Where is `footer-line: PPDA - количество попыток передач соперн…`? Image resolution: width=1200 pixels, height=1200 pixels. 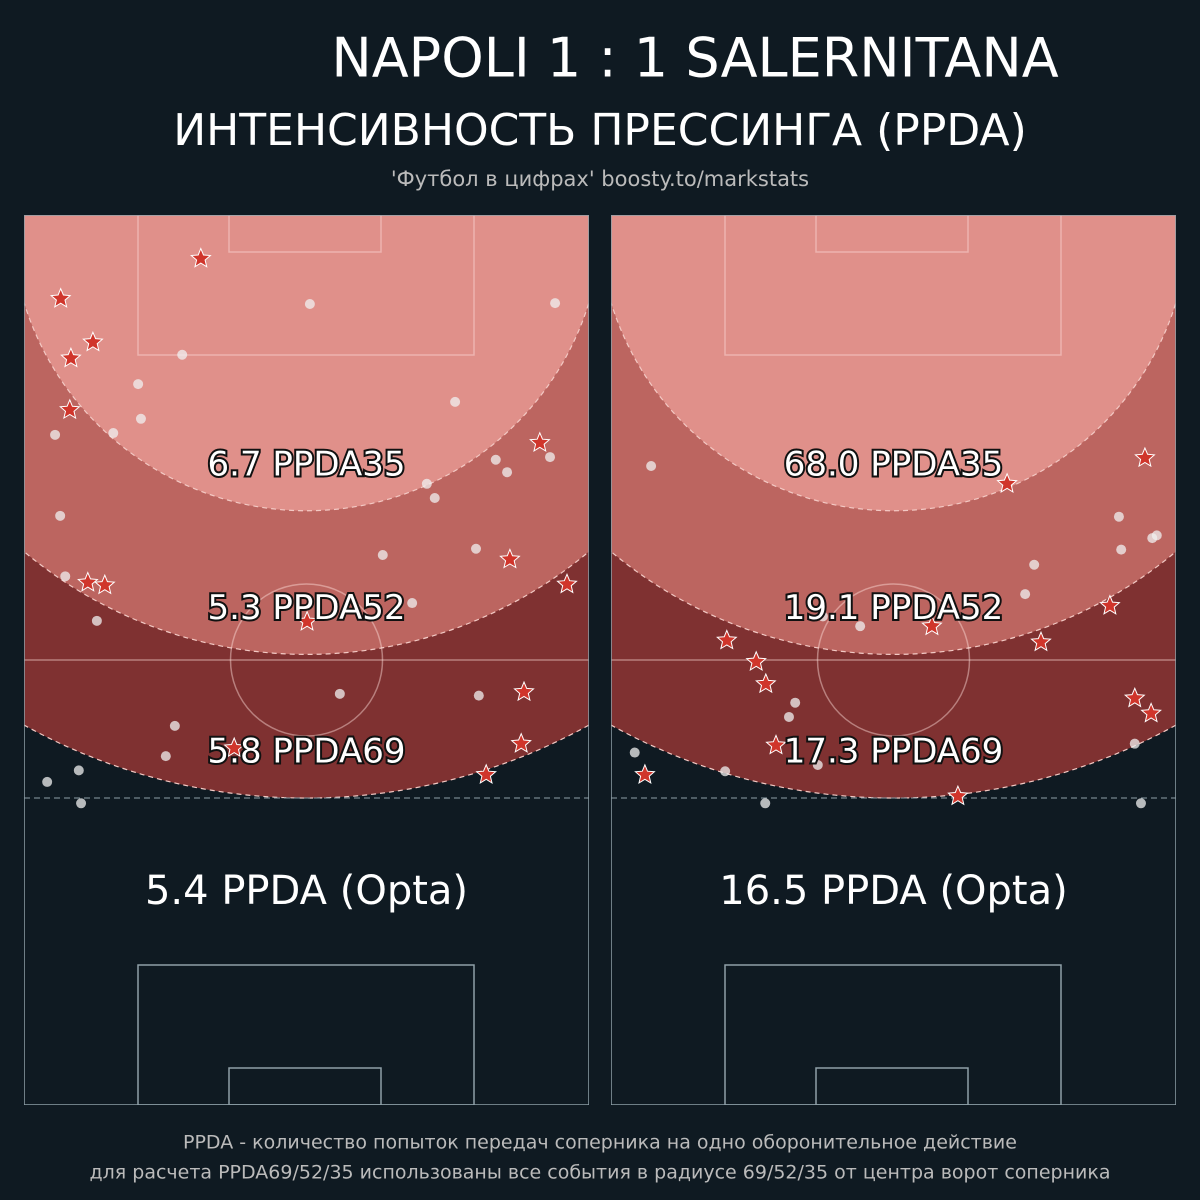
footer-line: PPDA - количество попыток передач соперн… is located at coordinates (600, 1143).